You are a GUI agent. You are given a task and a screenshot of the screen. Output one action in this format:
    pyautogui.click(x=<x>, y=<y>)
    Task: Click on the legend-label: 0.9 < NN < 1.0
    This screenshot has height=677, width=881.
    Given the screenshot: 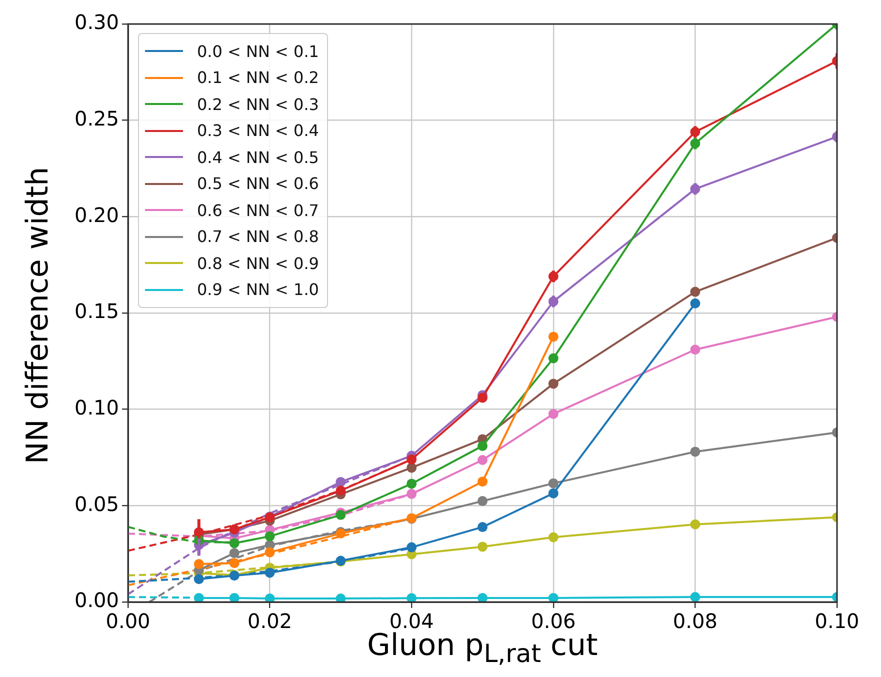 What is the action you would take?
    pyautogui.click(x=258, y=290)
    